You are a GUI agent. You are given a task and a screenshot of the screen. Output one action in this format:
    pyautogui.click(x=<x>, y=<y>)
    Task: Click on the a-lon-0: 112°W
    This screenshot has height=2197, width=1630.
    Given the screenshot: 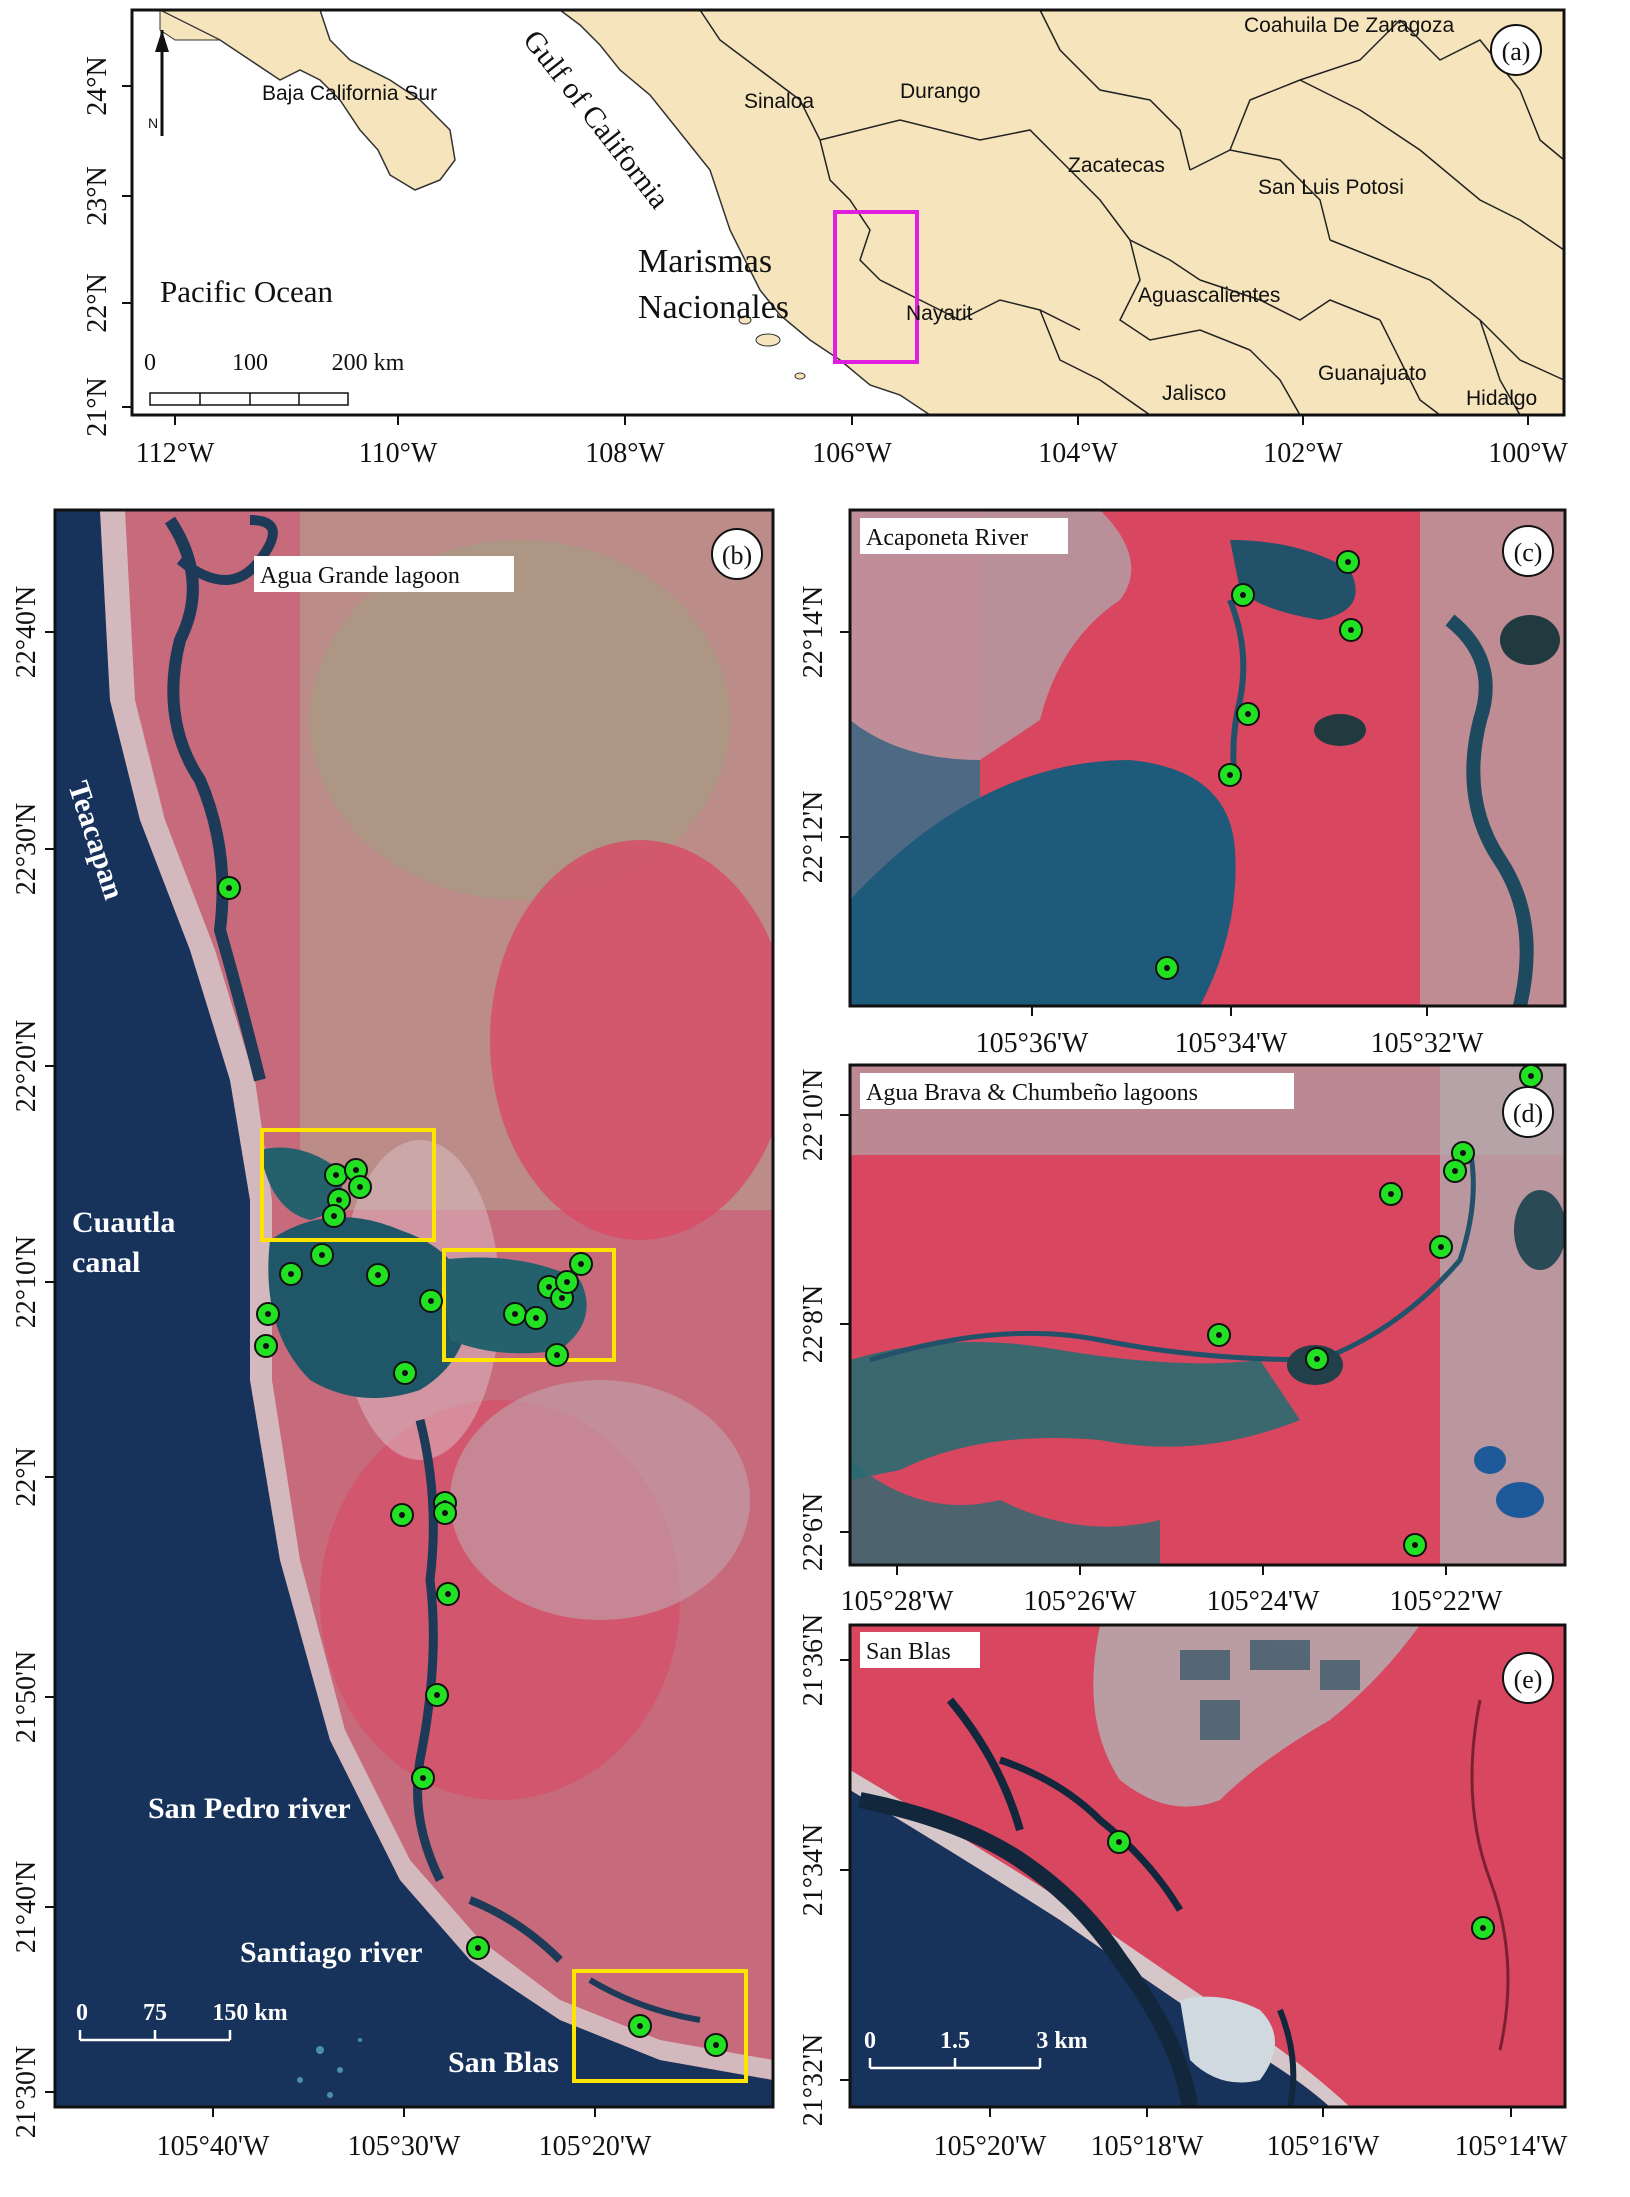 What is the action you would take?
    pyautogui.click(x=175, y=453)
    